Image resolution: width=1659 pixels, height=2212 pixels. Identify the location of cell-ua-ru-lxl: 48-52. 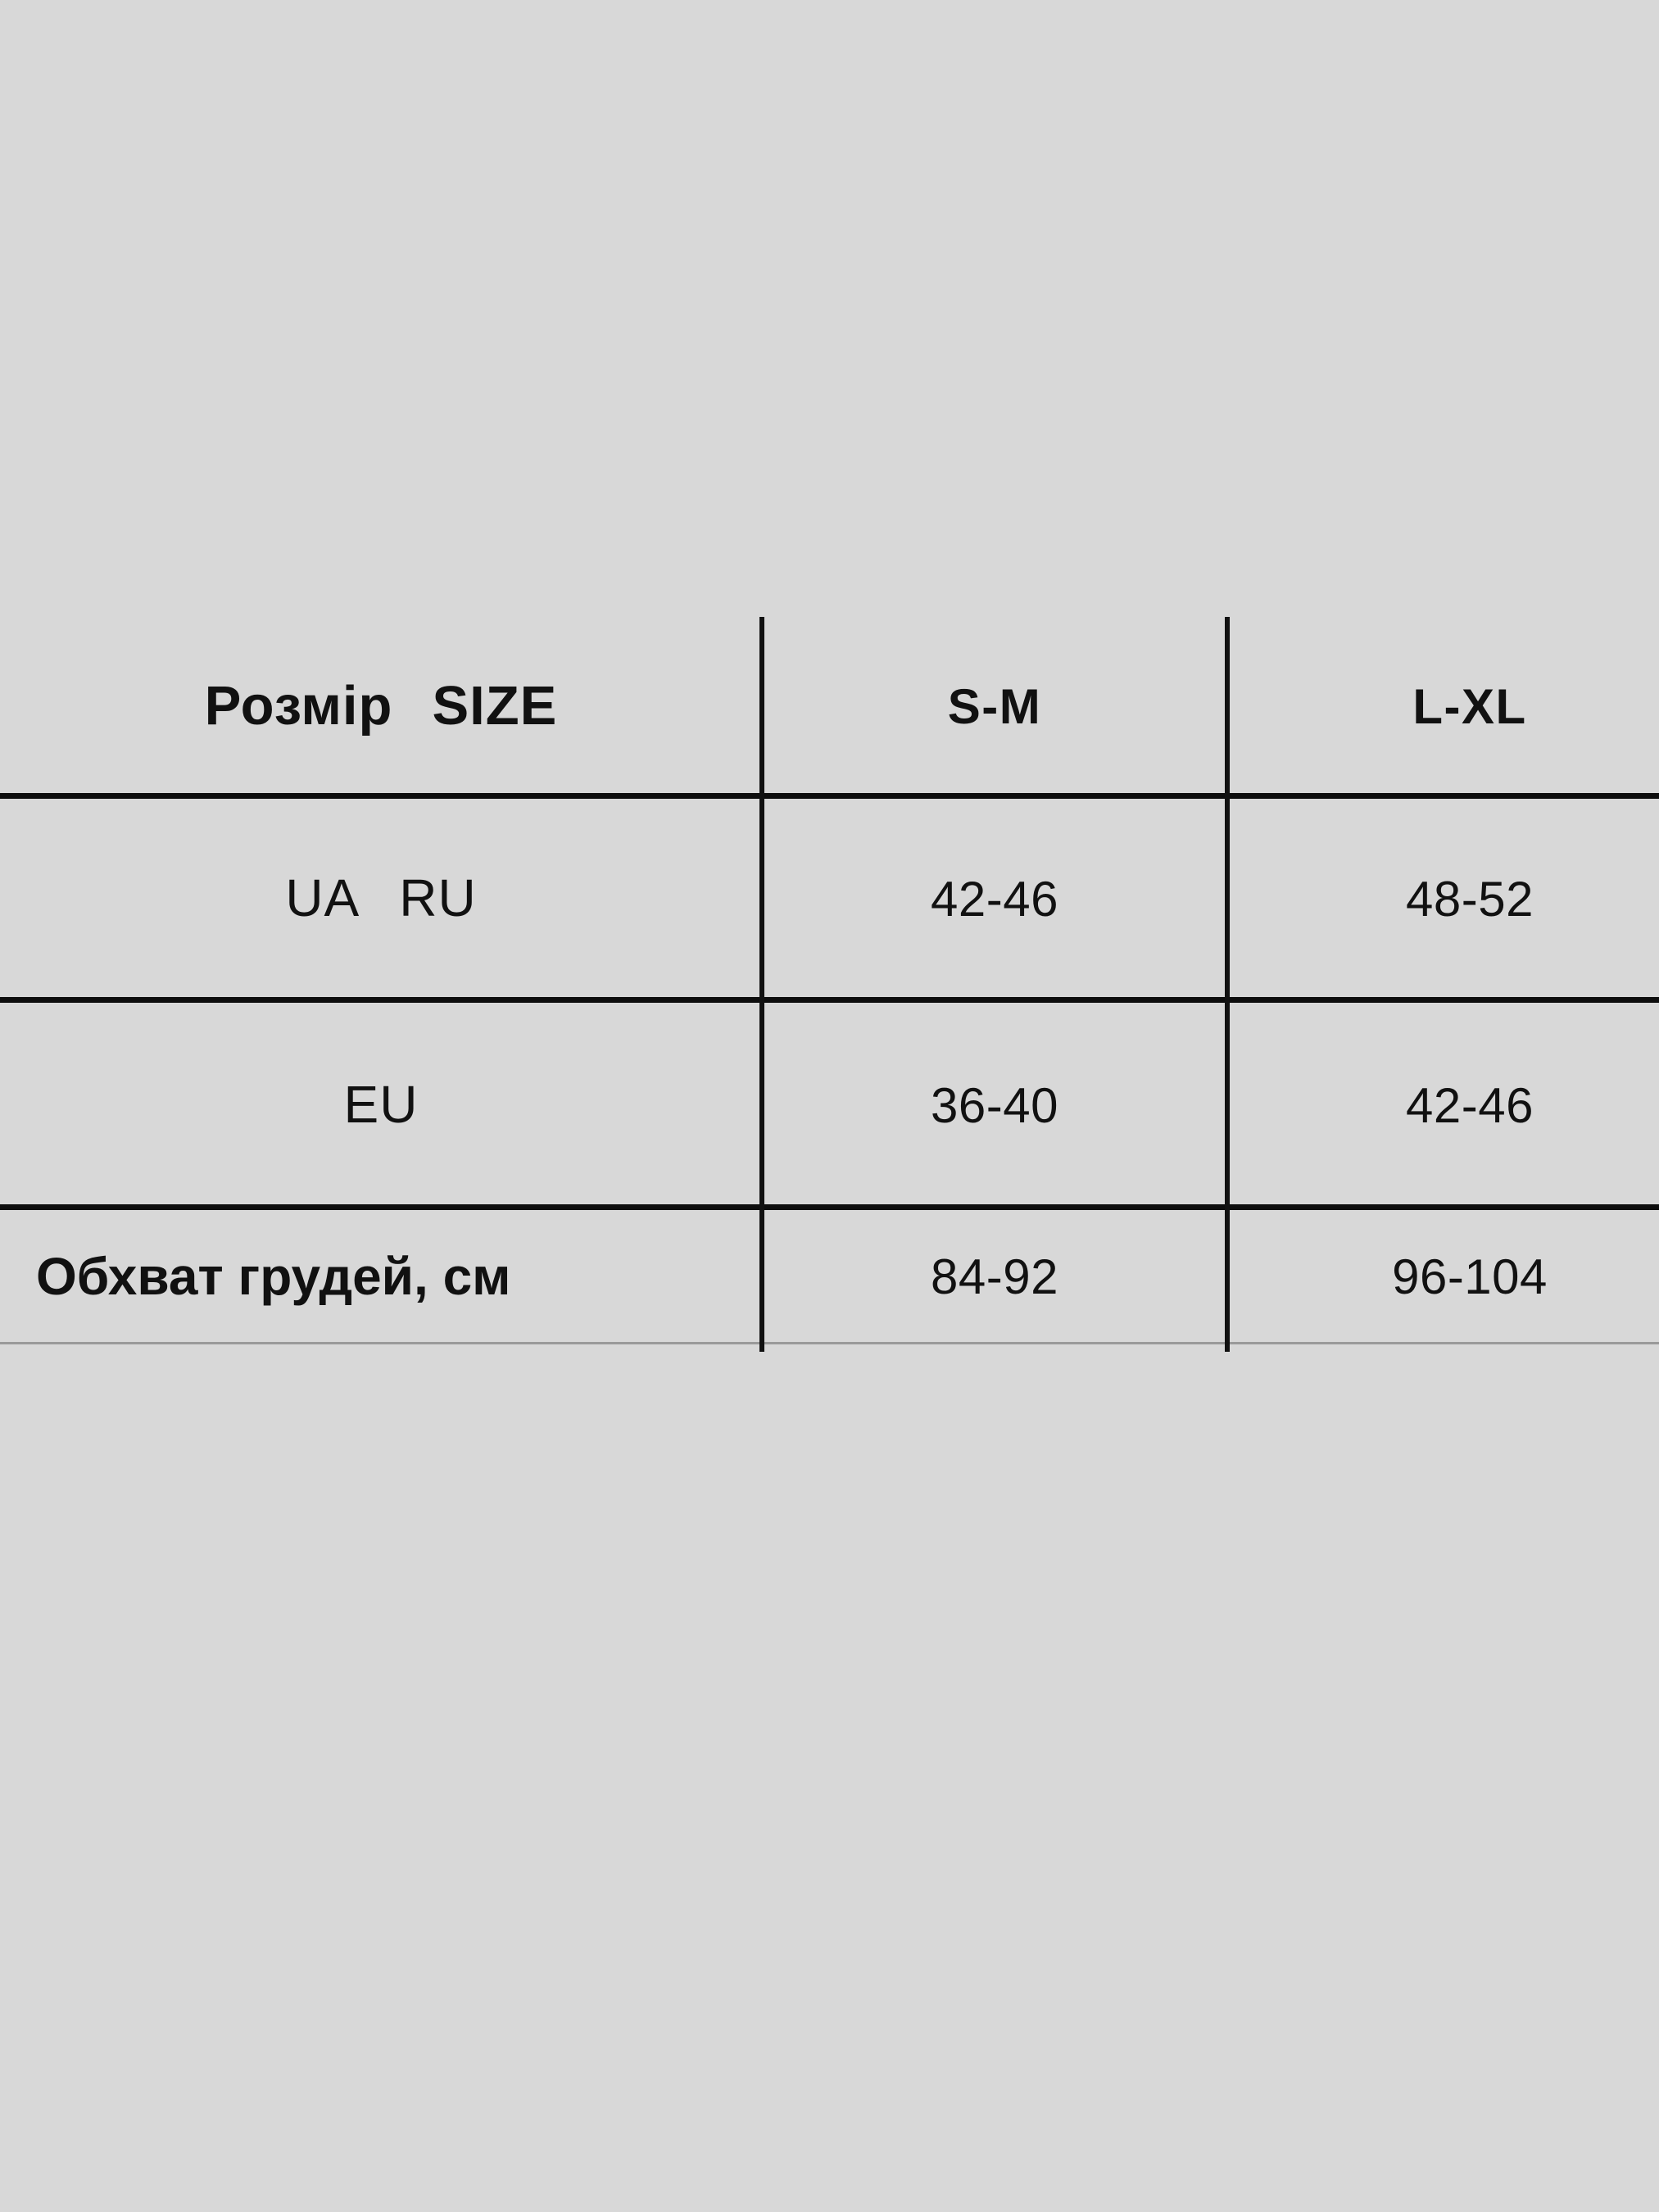
(1470, 899).